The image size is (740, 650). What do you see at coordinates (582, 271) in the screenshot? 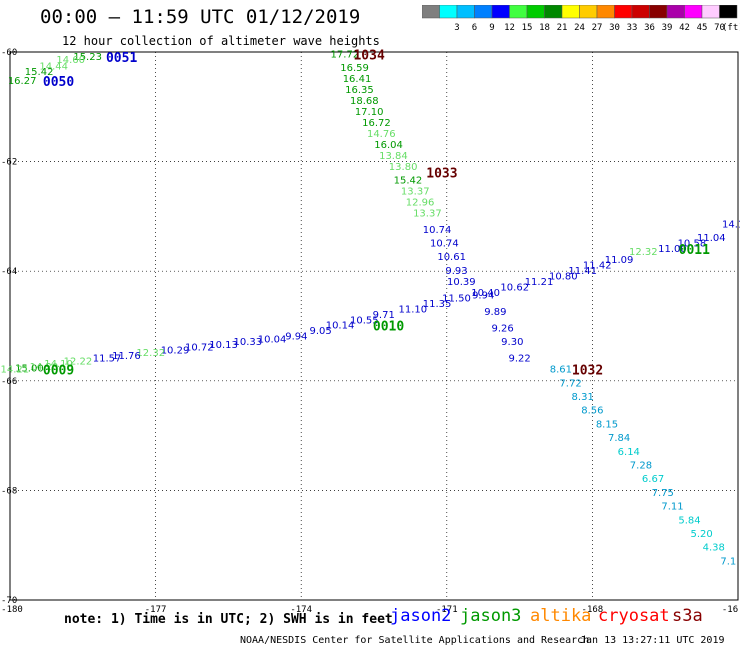
I see `wave-height-value: 11.41` at bounding box center [582, 271].